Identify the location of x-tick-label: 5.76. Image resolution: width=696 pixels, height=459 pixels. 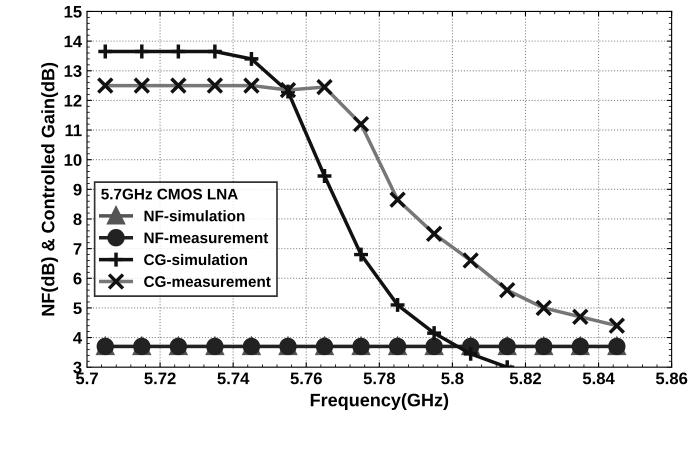
(306, 378).